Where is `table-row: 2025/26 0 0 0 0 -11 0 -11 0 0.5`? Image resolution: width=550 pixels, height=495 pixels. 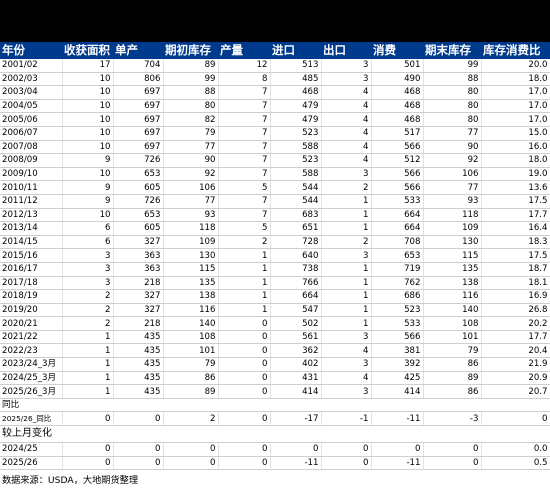 table-row: 2025/26 0 0 0 0 -11 0 -11 0 0.5 is located at coordinates (275, 463).